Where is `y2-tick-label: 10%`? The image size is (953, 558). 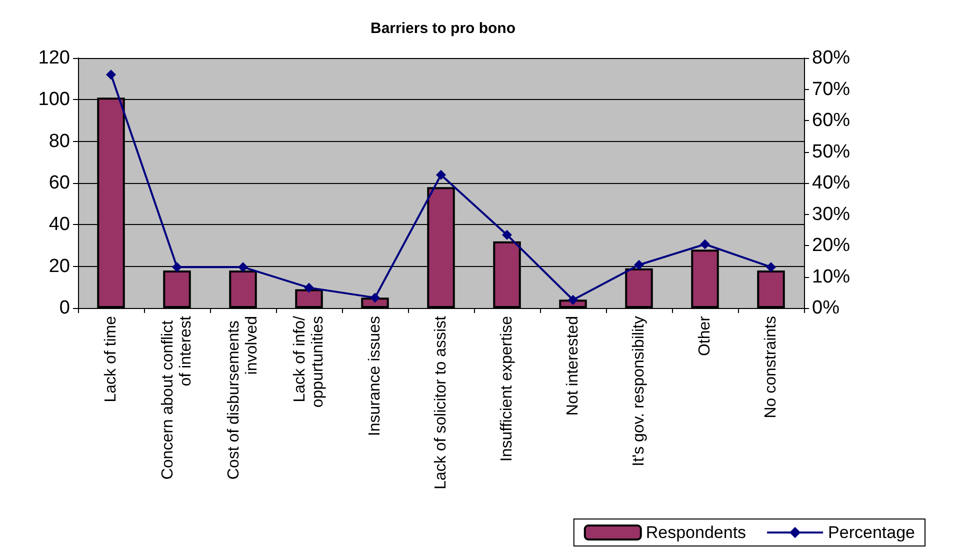 y2-tick-label: 10% is located at coordinates (831, 277).